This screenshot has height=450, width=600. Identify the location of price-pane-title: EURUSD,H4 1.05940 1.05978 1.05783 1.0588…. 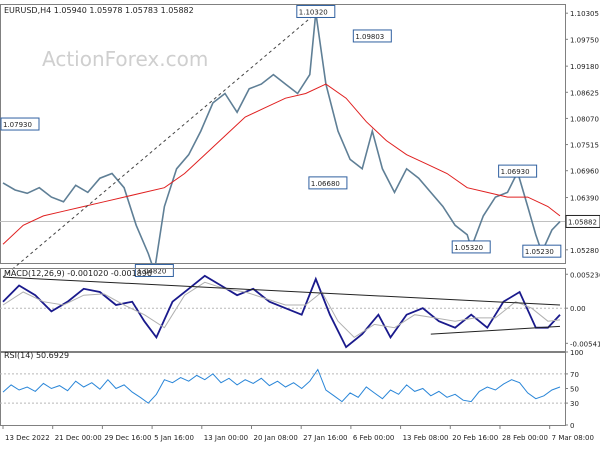
(99, 10).